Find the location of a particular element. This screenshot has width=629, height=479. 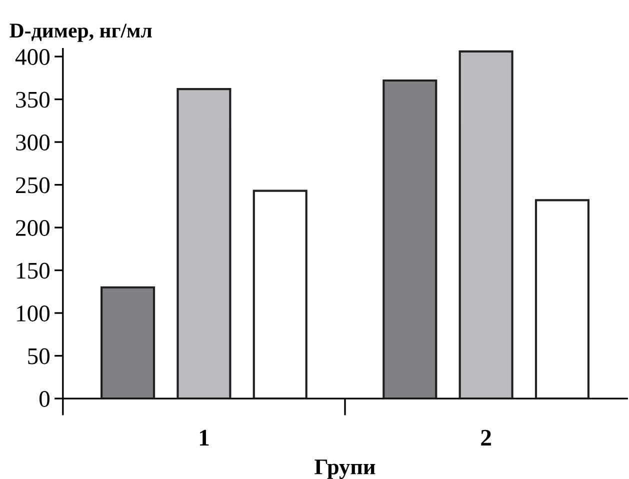

y-tick-label: 350 is located at coordinates (33, 100).